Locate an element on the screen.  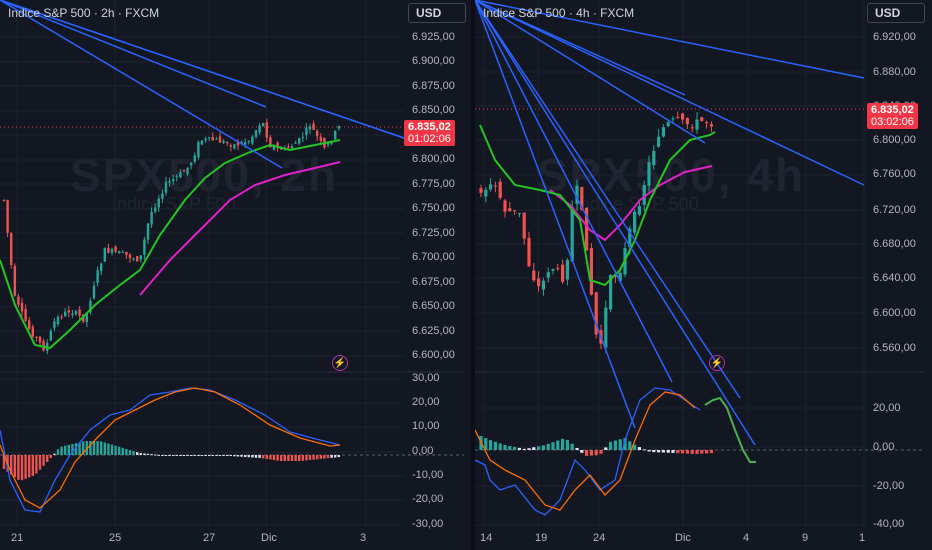
axis-label: 6.920,00 is located at coordinates (894, 37).